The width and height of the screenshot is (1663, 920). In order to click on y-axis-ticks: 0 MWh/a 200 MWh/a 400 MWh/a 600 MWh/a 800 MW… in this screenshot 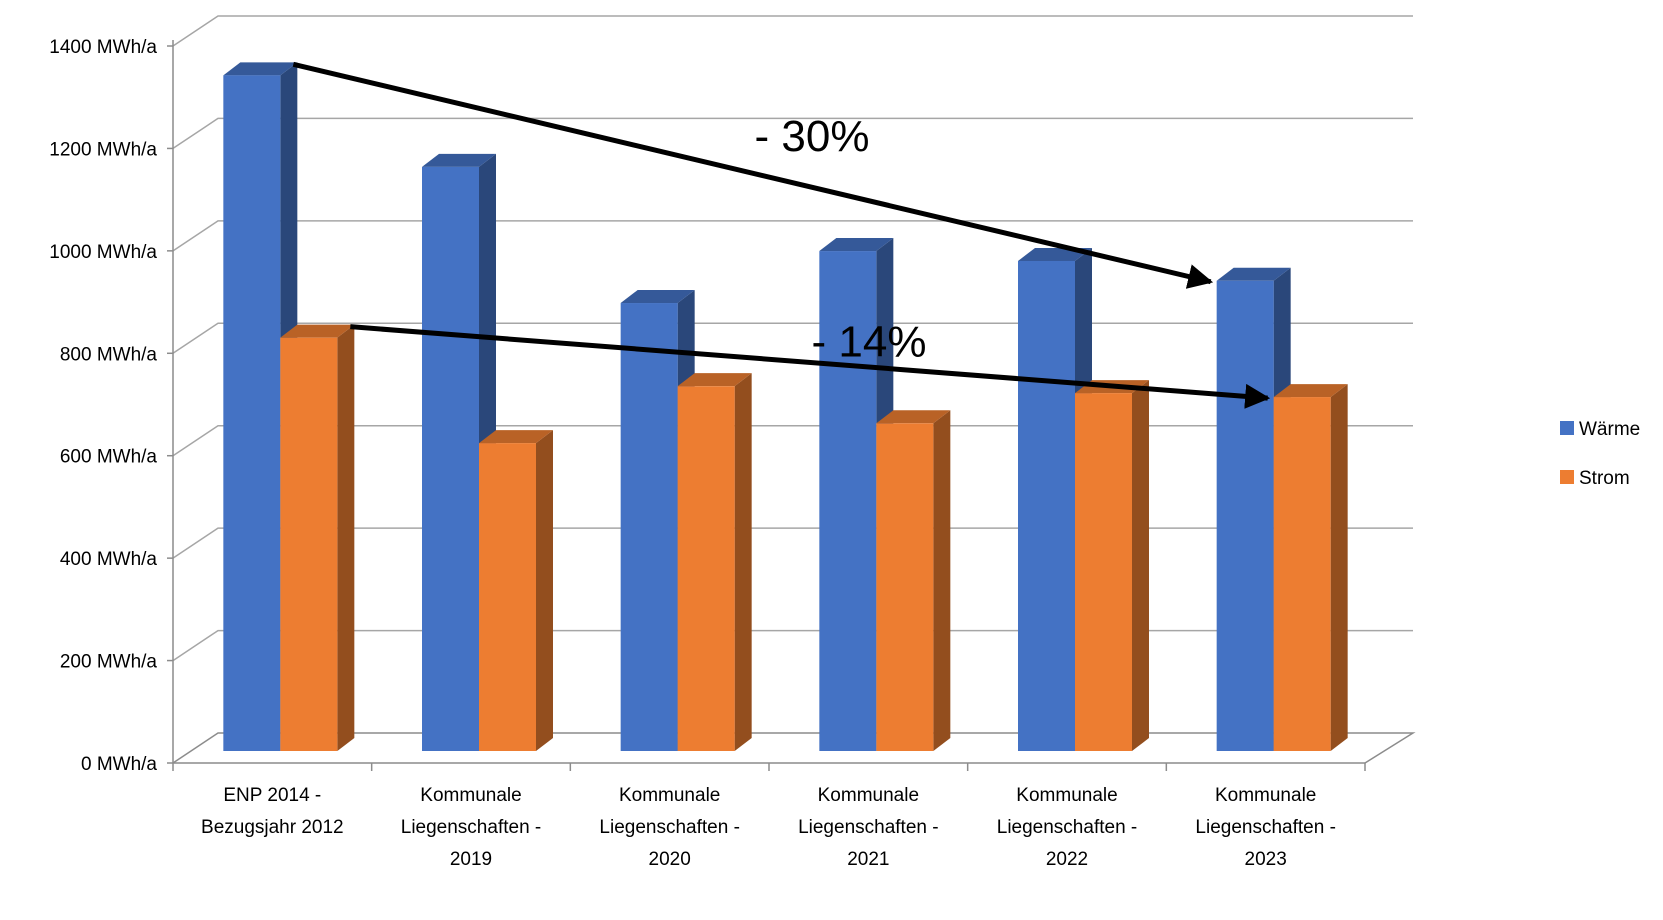, I will do `click(103, 406)`.